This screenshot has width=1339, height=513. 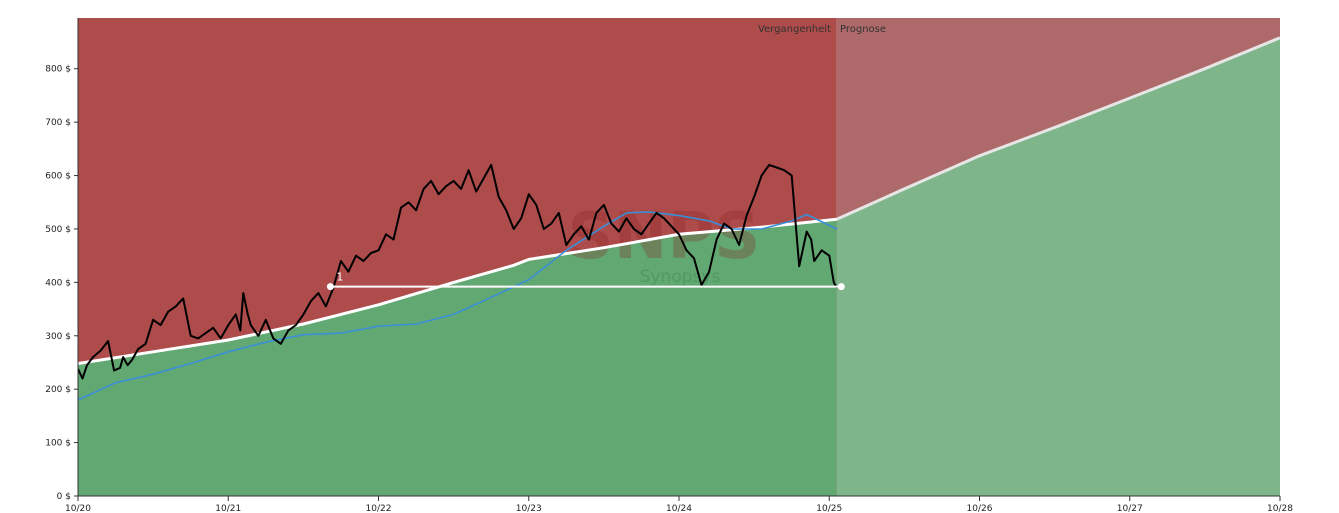 What do you see at coordinates (330, 287) in the screenshot?
I see `marker-start-dot` at bounding box center [330, 287].